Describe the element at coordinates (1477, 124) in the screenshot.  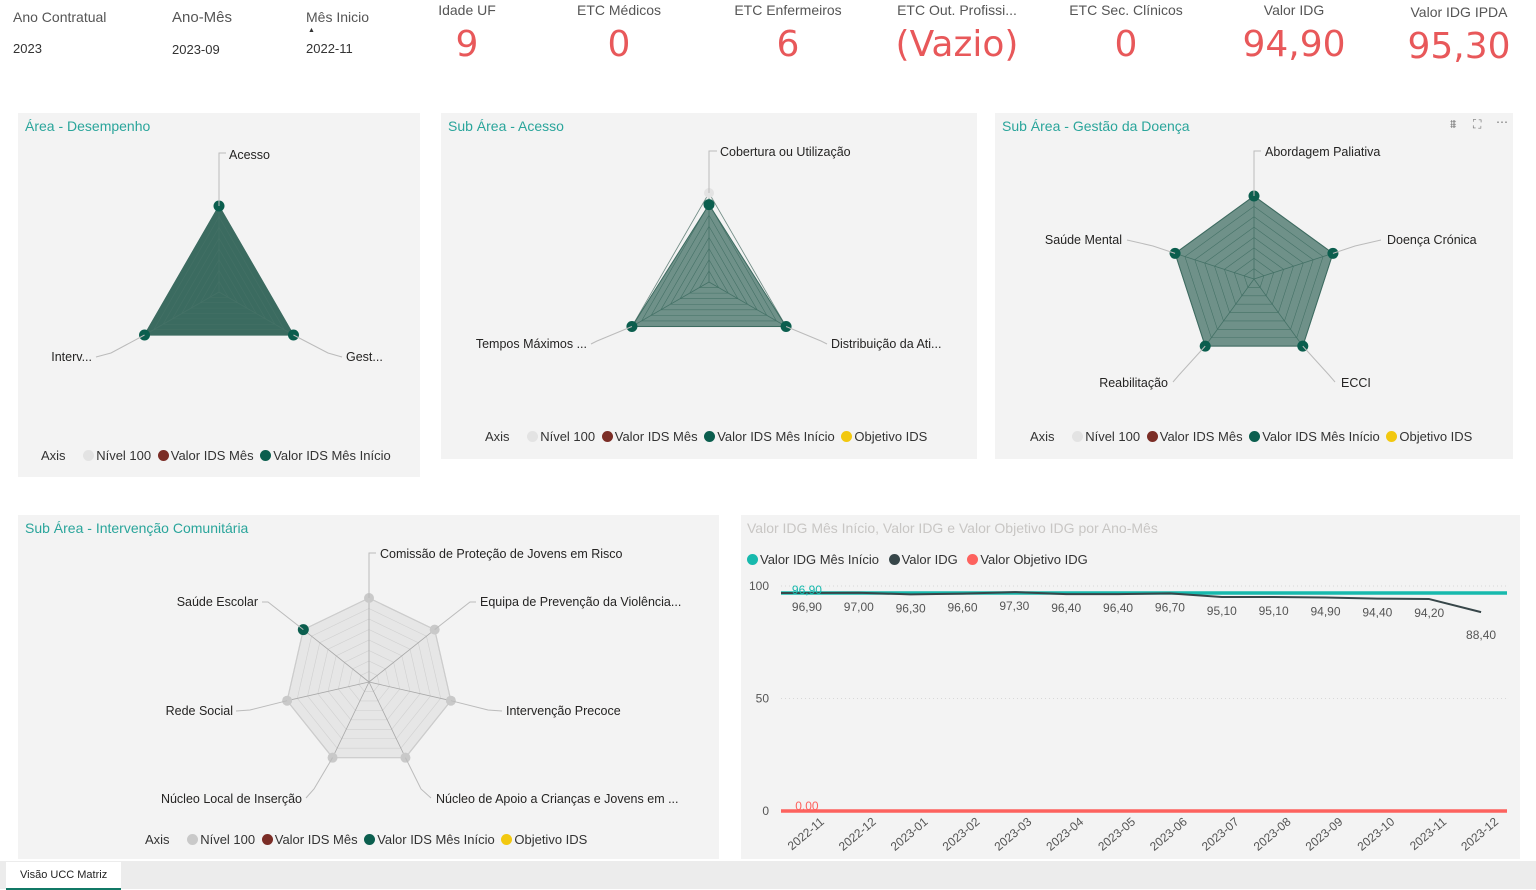
I see `focus-mode-icon: ⛶` at that location.